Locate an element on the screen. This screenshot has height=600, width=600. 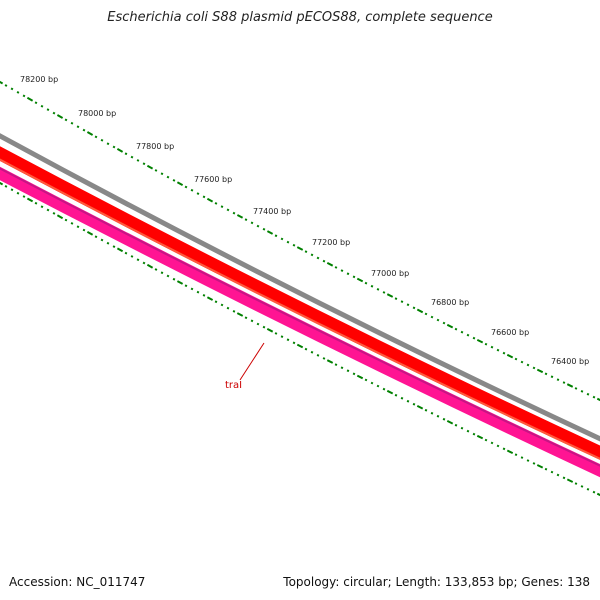
tick-label-76800: 76800 bp is located at coordinates (450, 302).